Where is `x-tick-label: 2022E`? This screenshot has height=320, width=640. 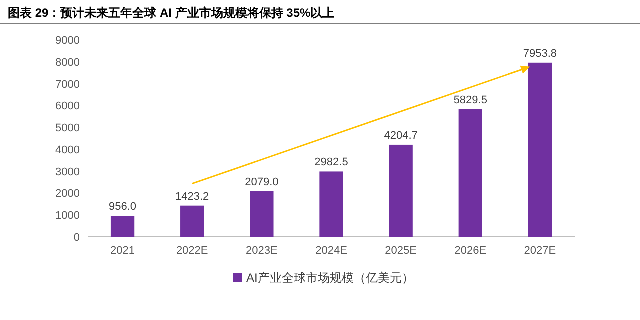
x-tick-label: 2022E is located at coordinates (192, 251).